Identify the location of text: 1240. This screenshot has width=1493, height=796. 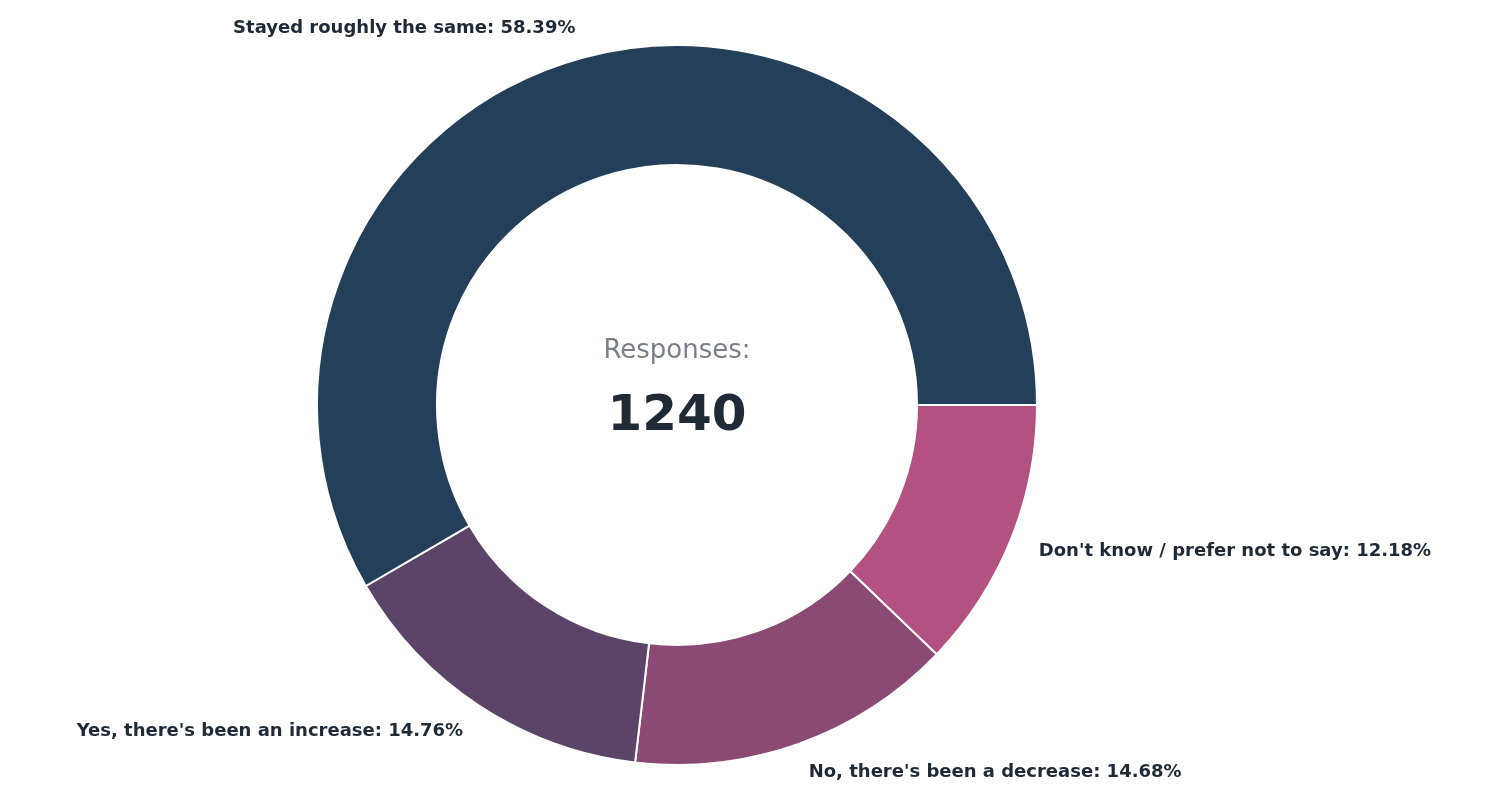
(677, 413).